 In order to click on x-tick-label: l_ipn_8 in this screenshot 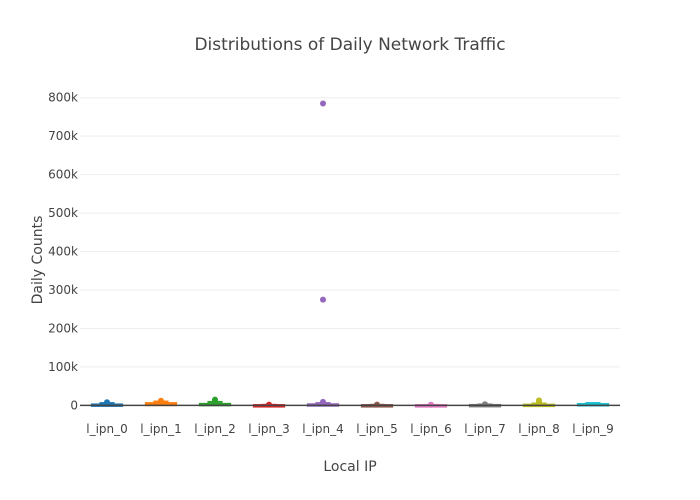, I will do `click(539, 429)`.